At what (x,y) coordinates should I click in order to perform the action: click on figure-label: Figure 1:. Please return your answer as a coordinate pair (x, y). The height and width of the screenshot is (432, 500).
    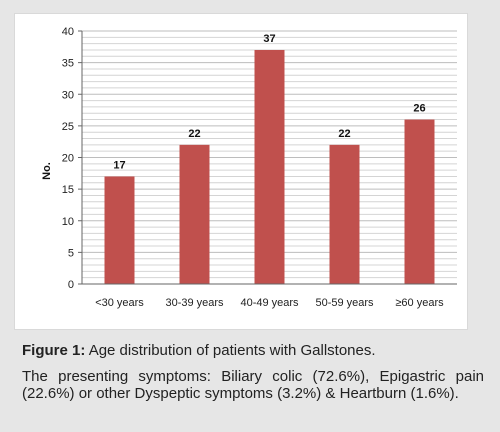
    Looking at the image, I should click on (54, 350).